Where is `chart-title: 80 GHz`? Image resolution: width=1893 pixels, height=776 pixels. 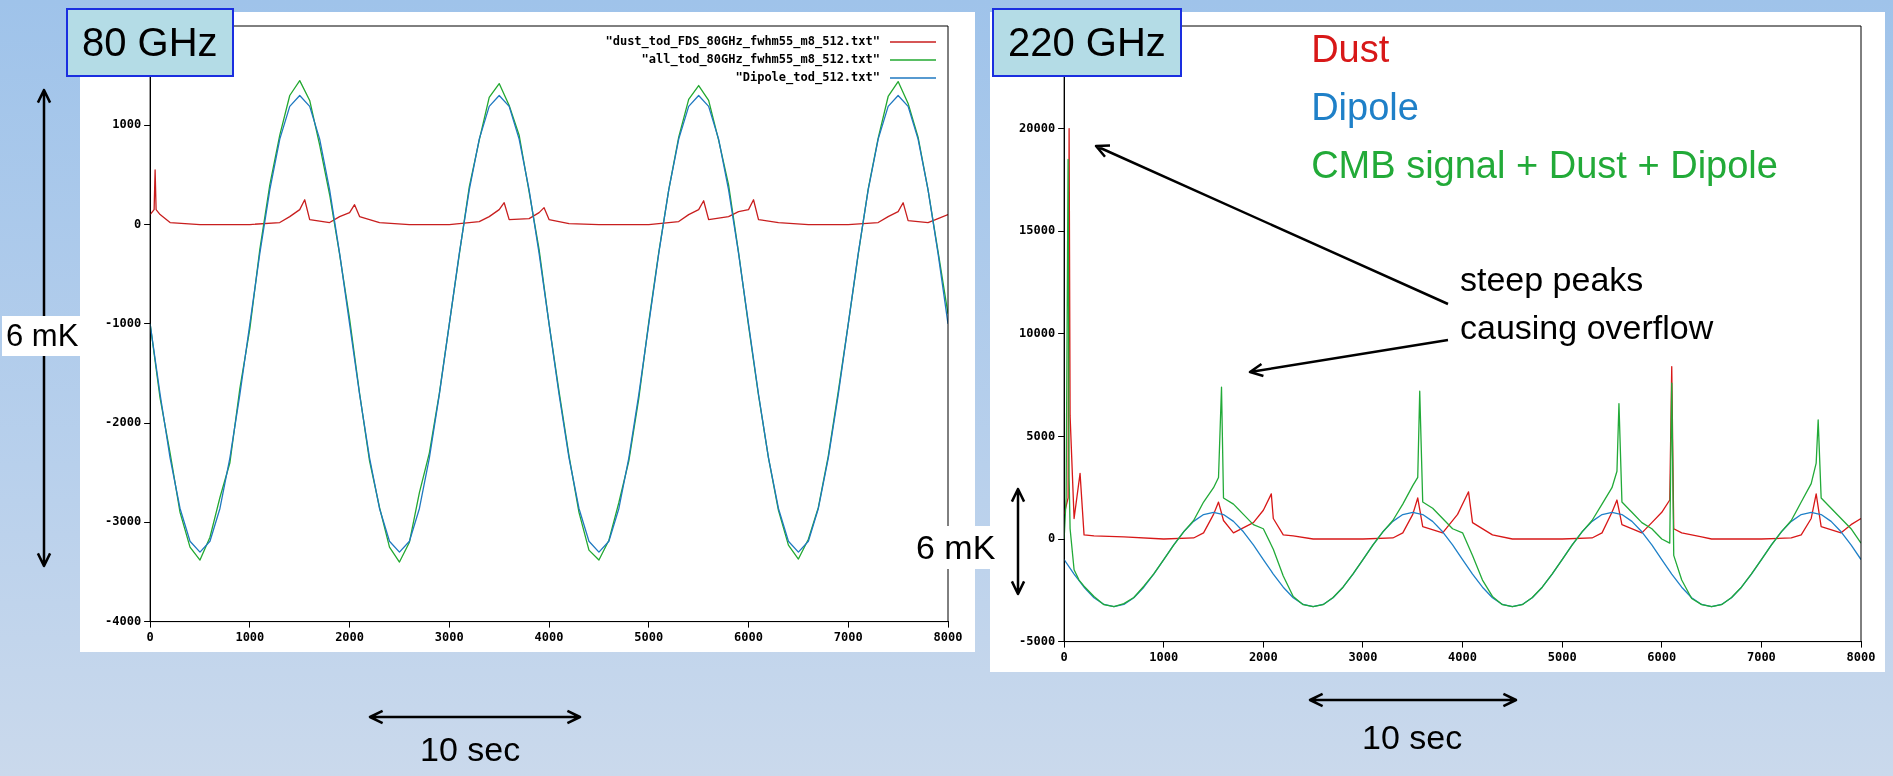 chart-title: 80 GHz is located at coordinates (150, 42).